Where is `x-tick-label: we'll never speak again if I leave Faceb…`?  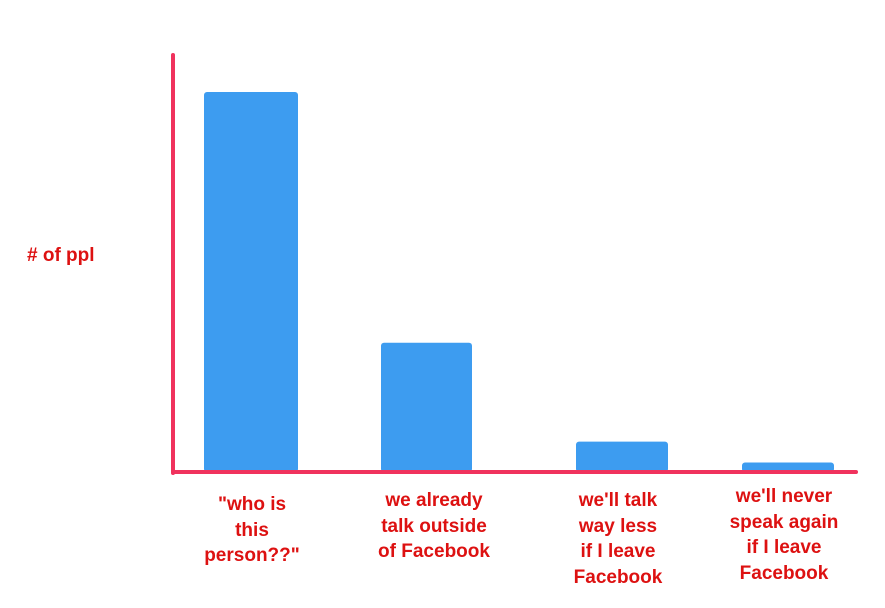
x-tick-label: we'll never speak again if I leave Faceb… is located at coordinates (784, 535).